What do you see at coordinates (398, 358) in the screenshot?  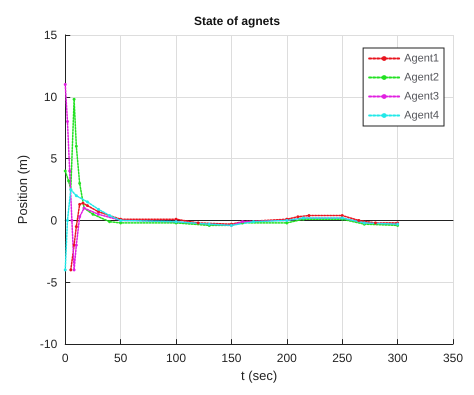 I see `x-tick-label: 300` at bounding box center [398, 358].